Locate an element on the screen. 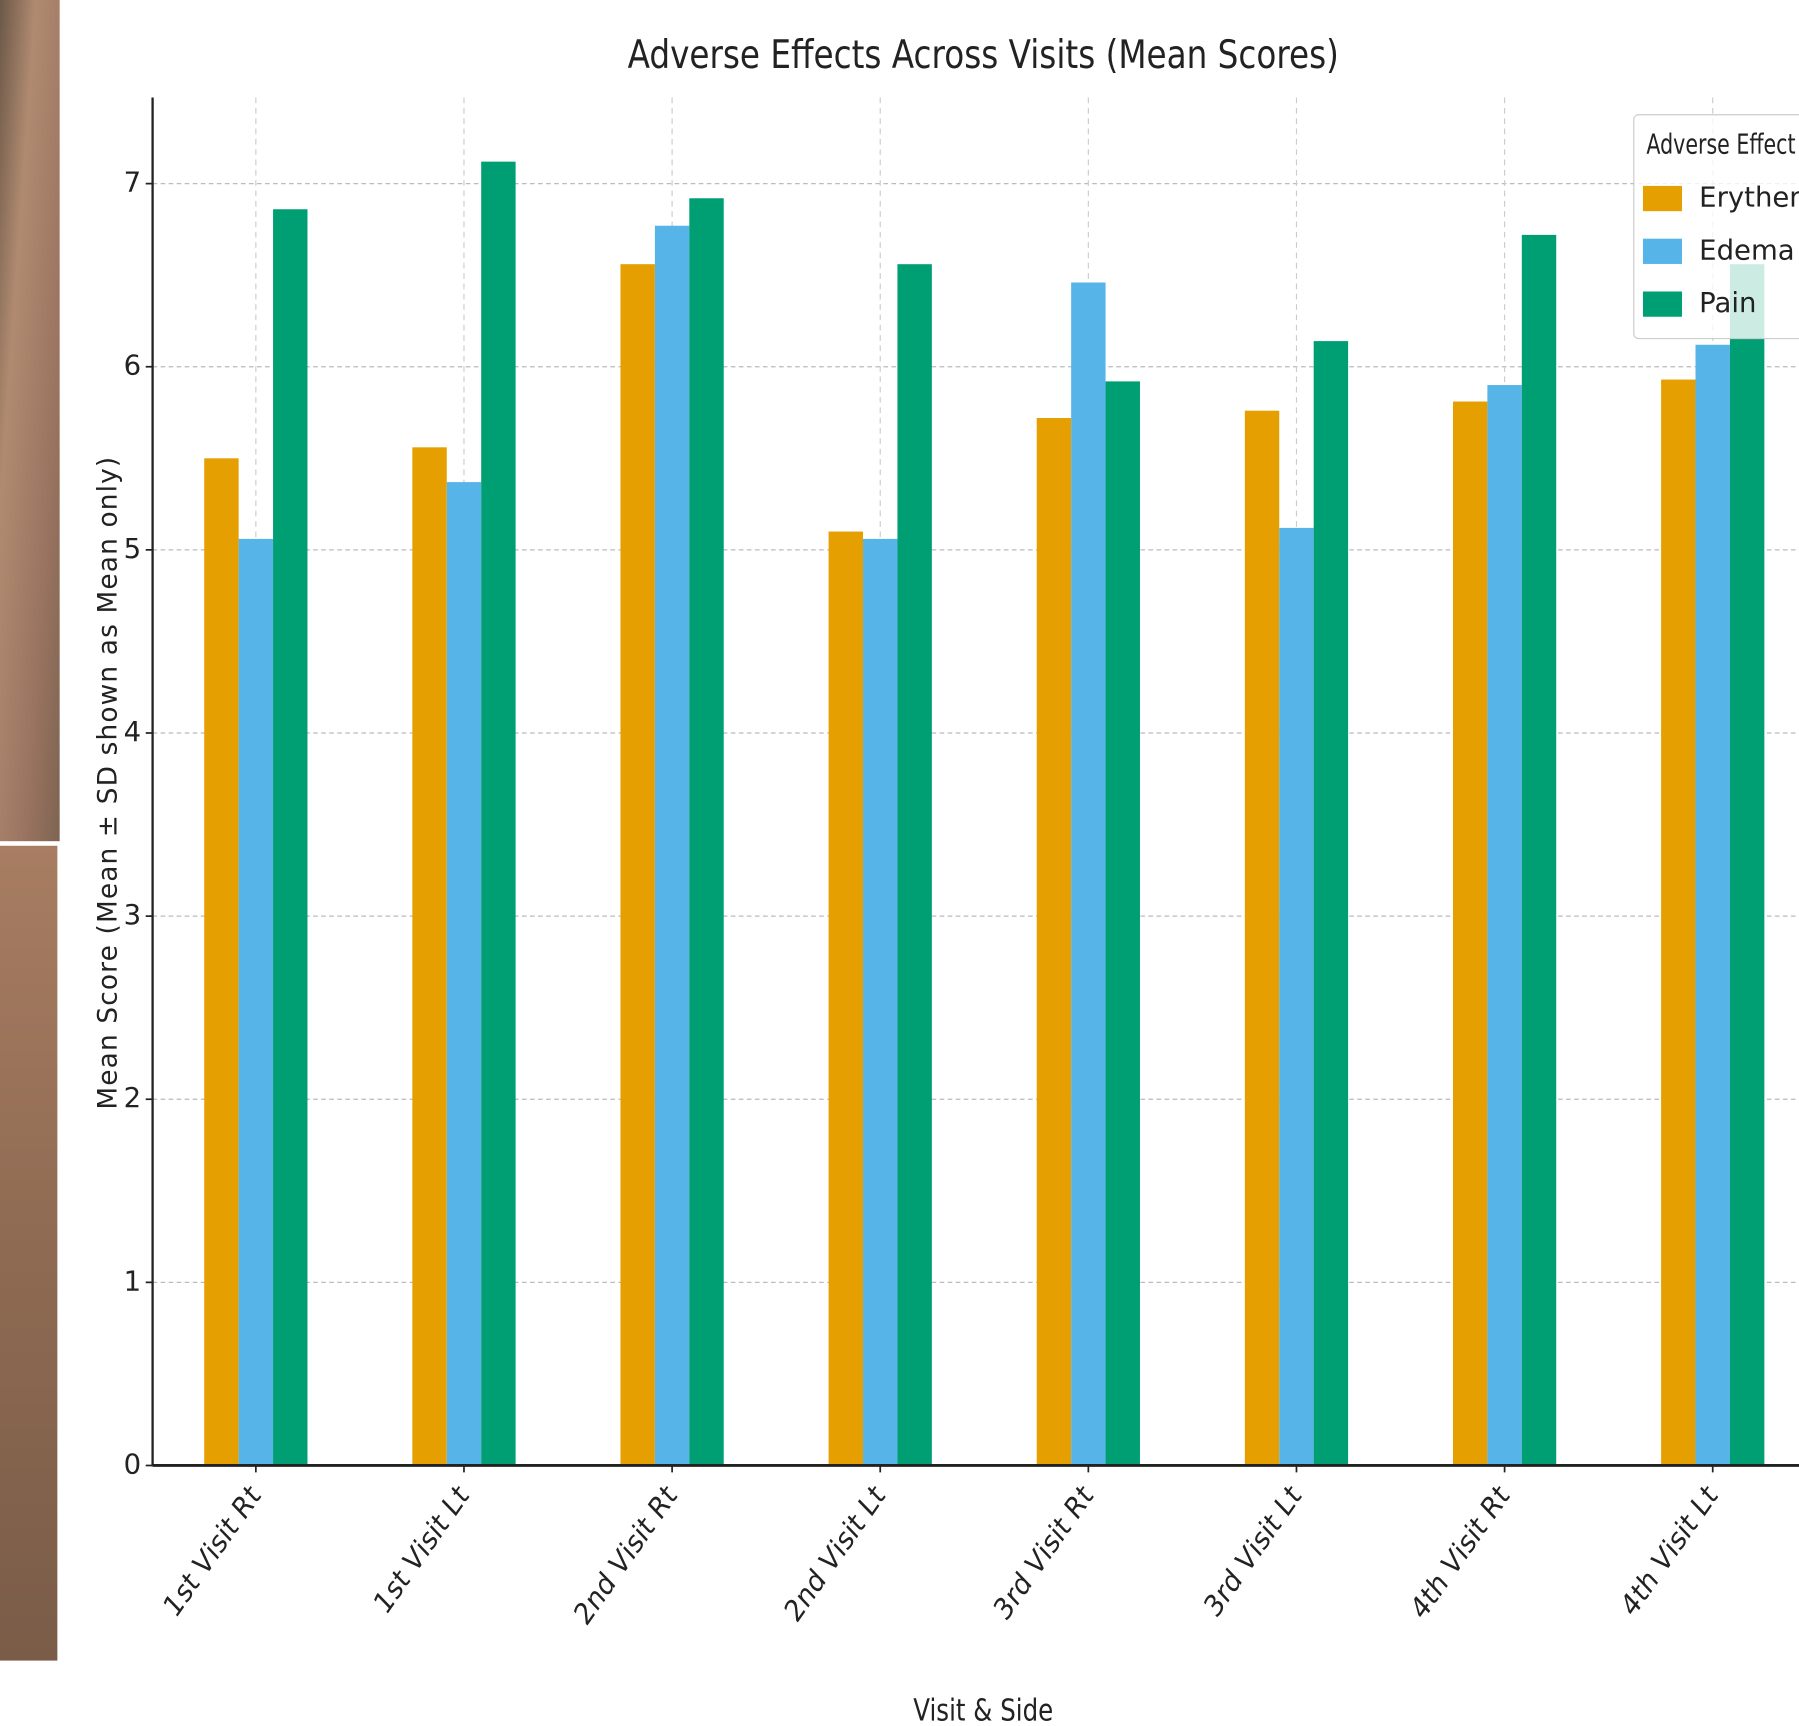 The width and height of the screenshot is (1799, 1726). y-tick-label: 1 is located at coordinates (133, 1281).